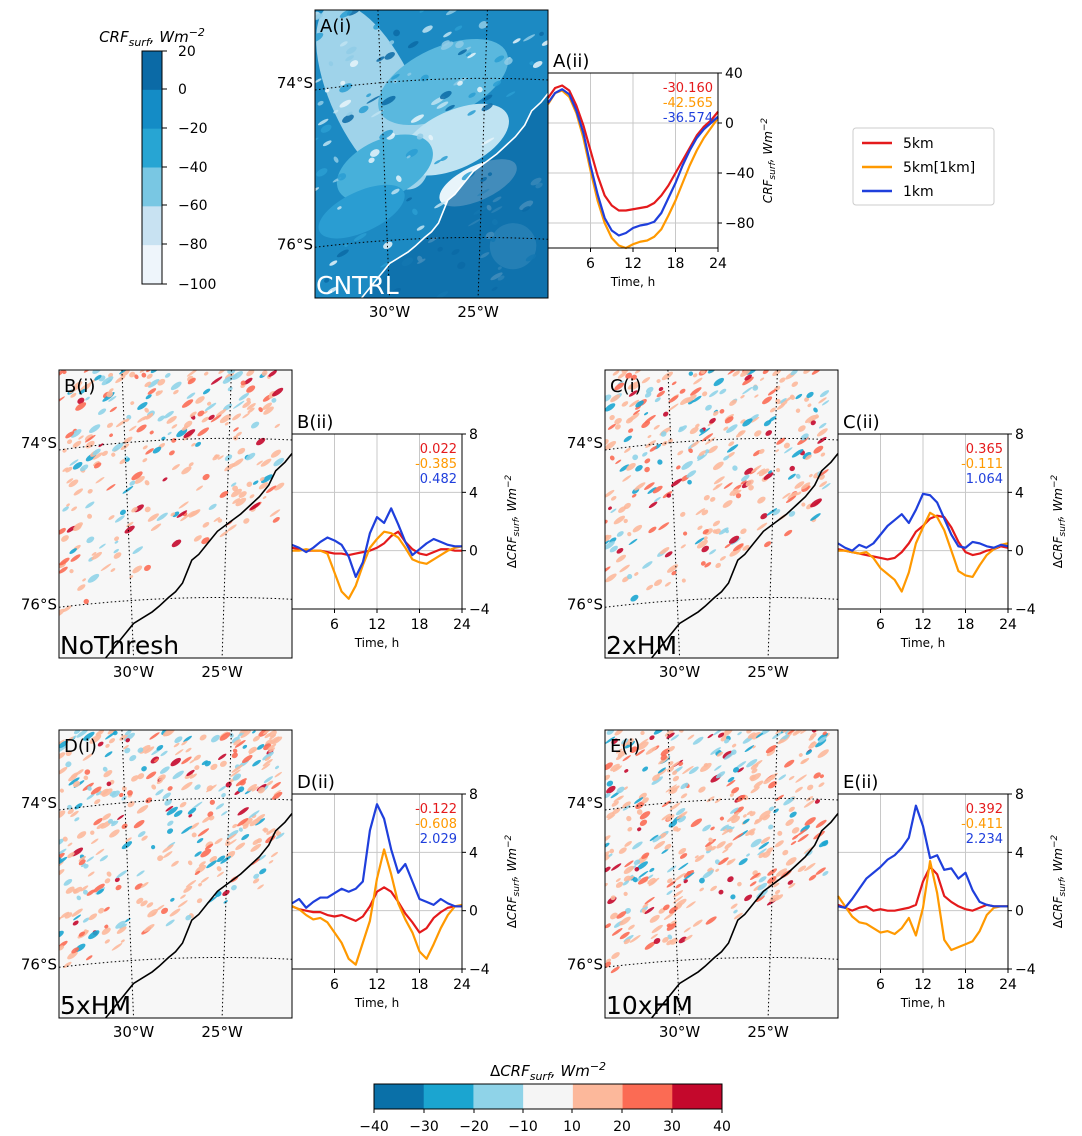 Image resolution: width=1082 pixels, height=1136 pixels. I want to click on map-background, so click(721, 514).